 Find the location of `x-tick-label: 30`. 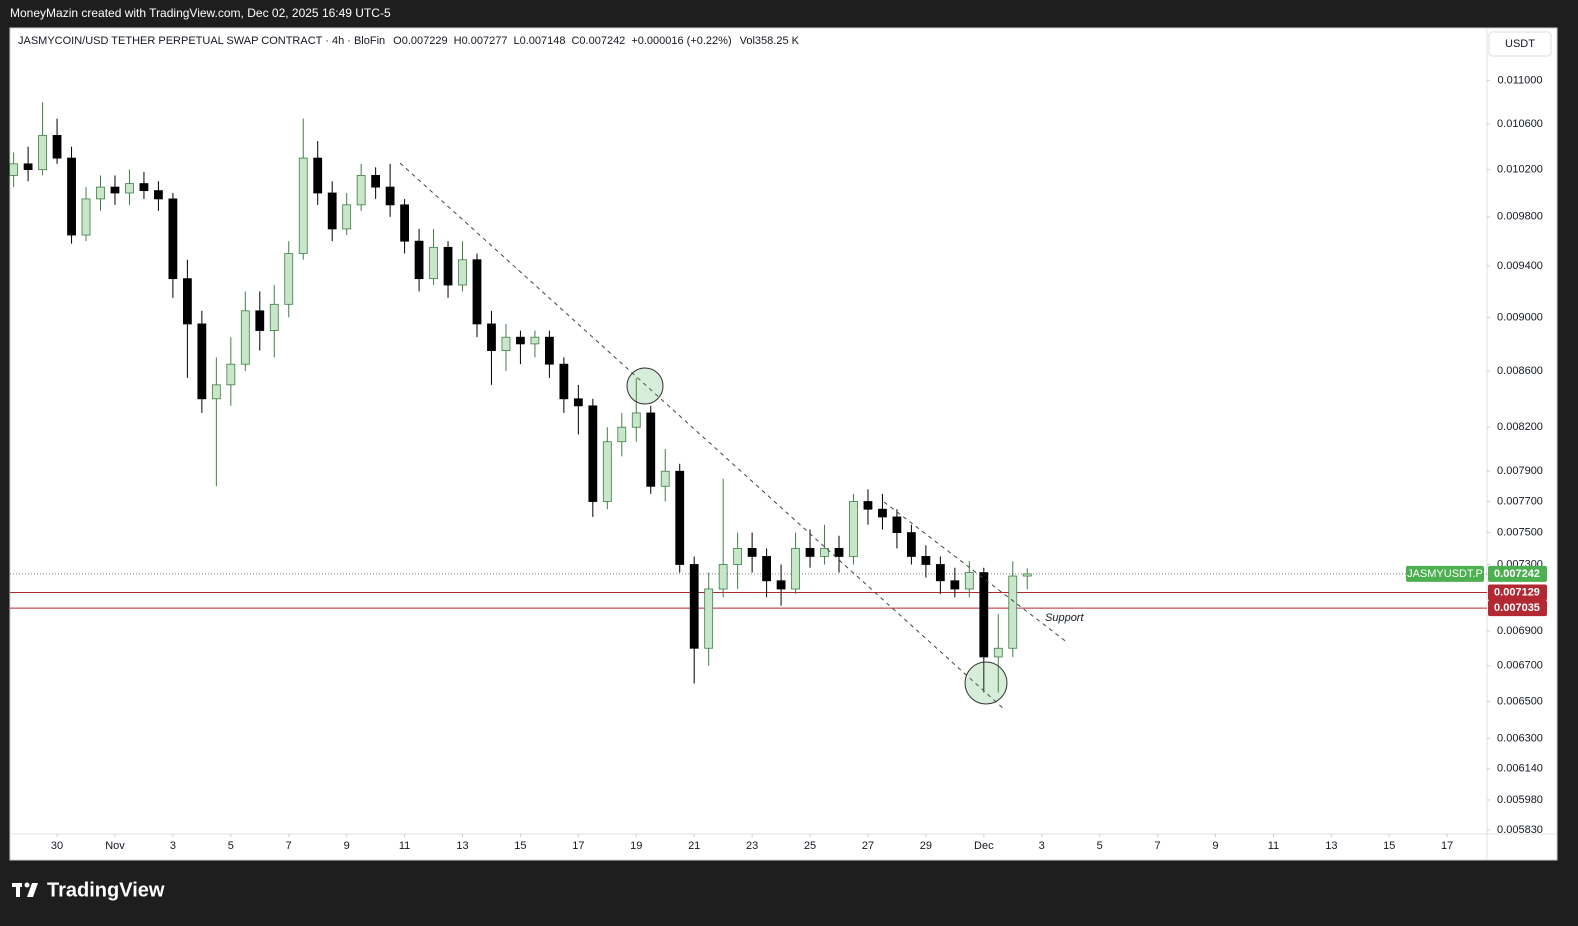

x-tick-label: 30 is located at coordinates (57, 846).